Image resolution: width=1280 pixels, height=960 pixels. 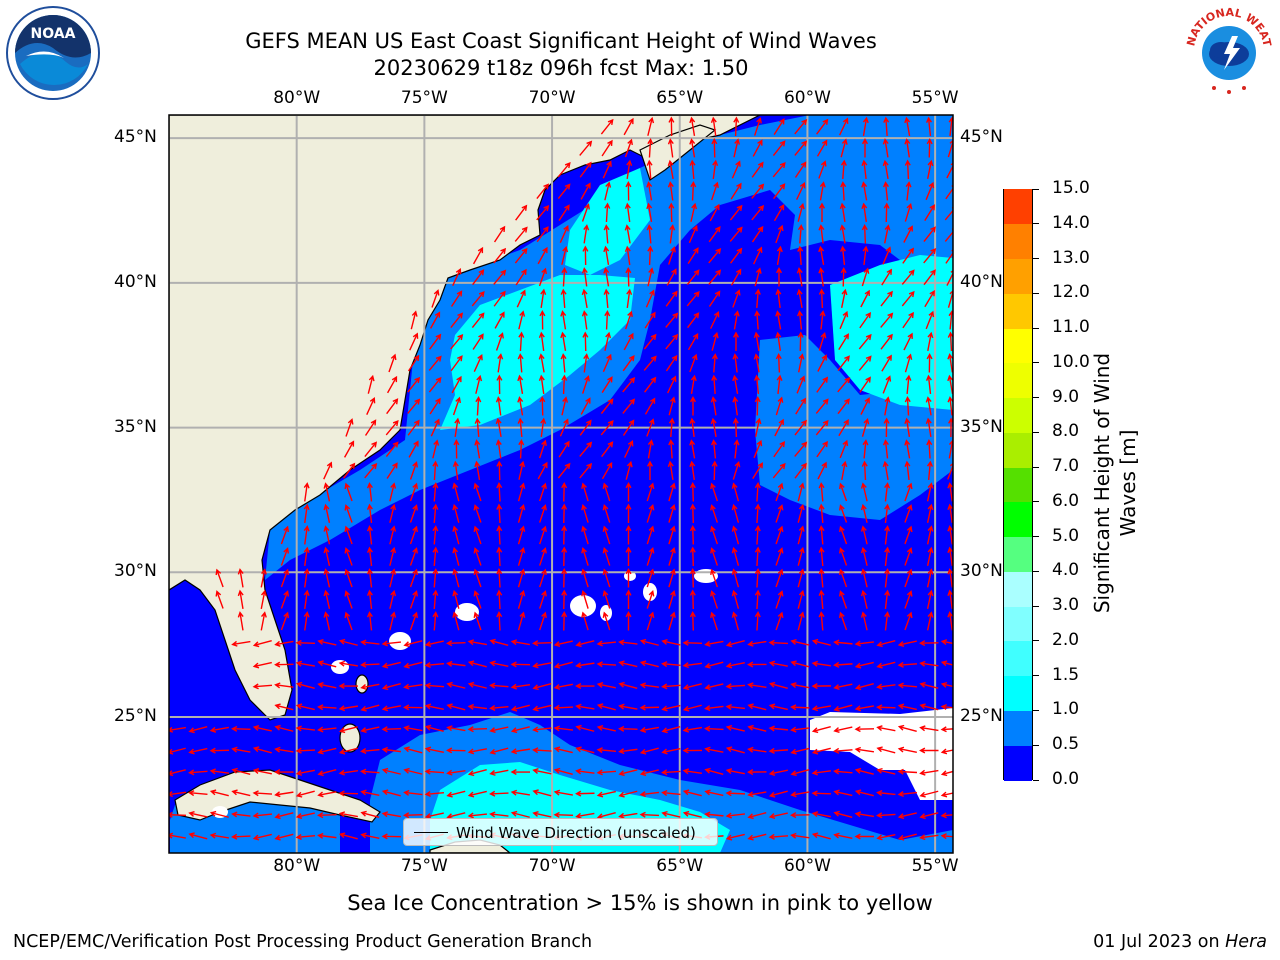 What do you see at coordinates (1128, 483) in the screenshot?
I see `colorbar-label-line2: Waves [m]` at bounding box center [1128, 483].